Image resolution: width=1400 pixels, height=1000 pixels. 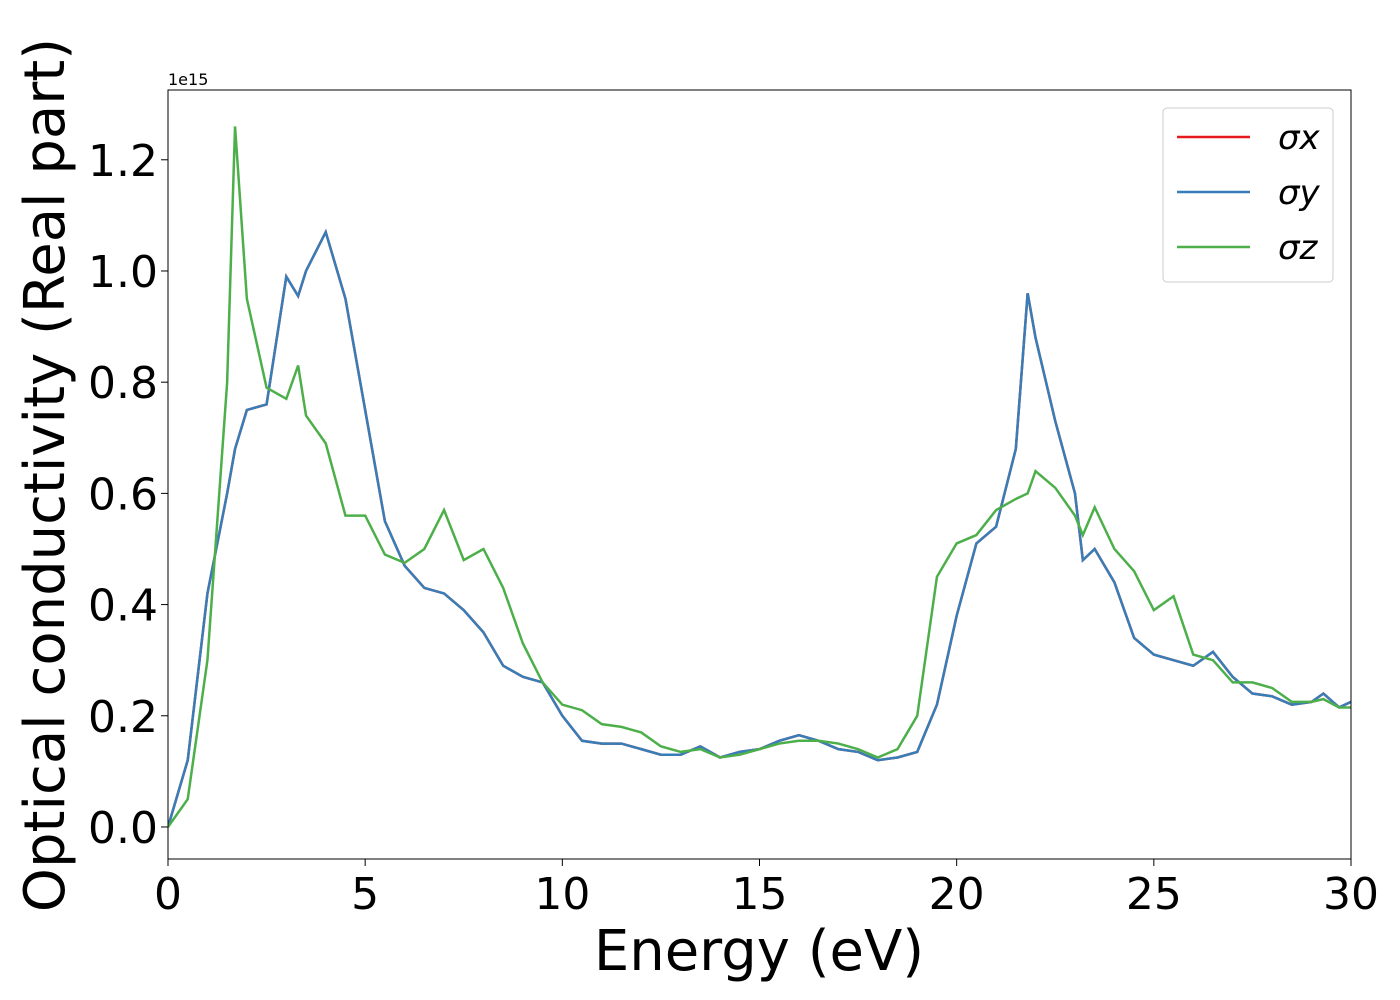 What do you see at coordinates (759, 951) in the screenshot?
I see `x-axis-label: Energy (eV)` at bounding box center [759, 951].